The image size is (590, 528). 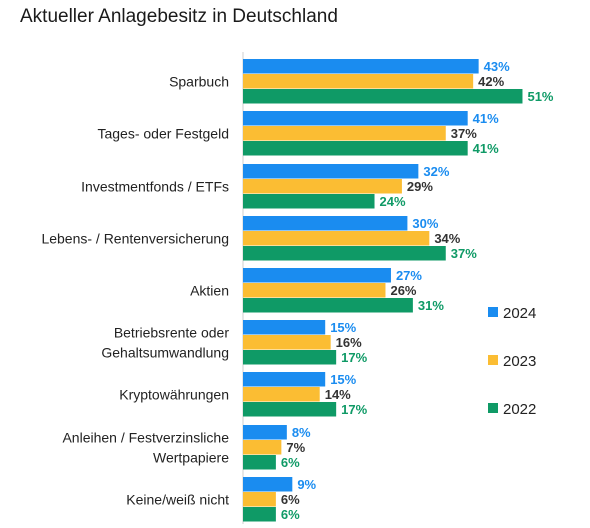 What do you see at coordinates (177, 499) in the screenshot?
I see `category-label: Keine/weiß nicht` at bounding box center [177, 499].